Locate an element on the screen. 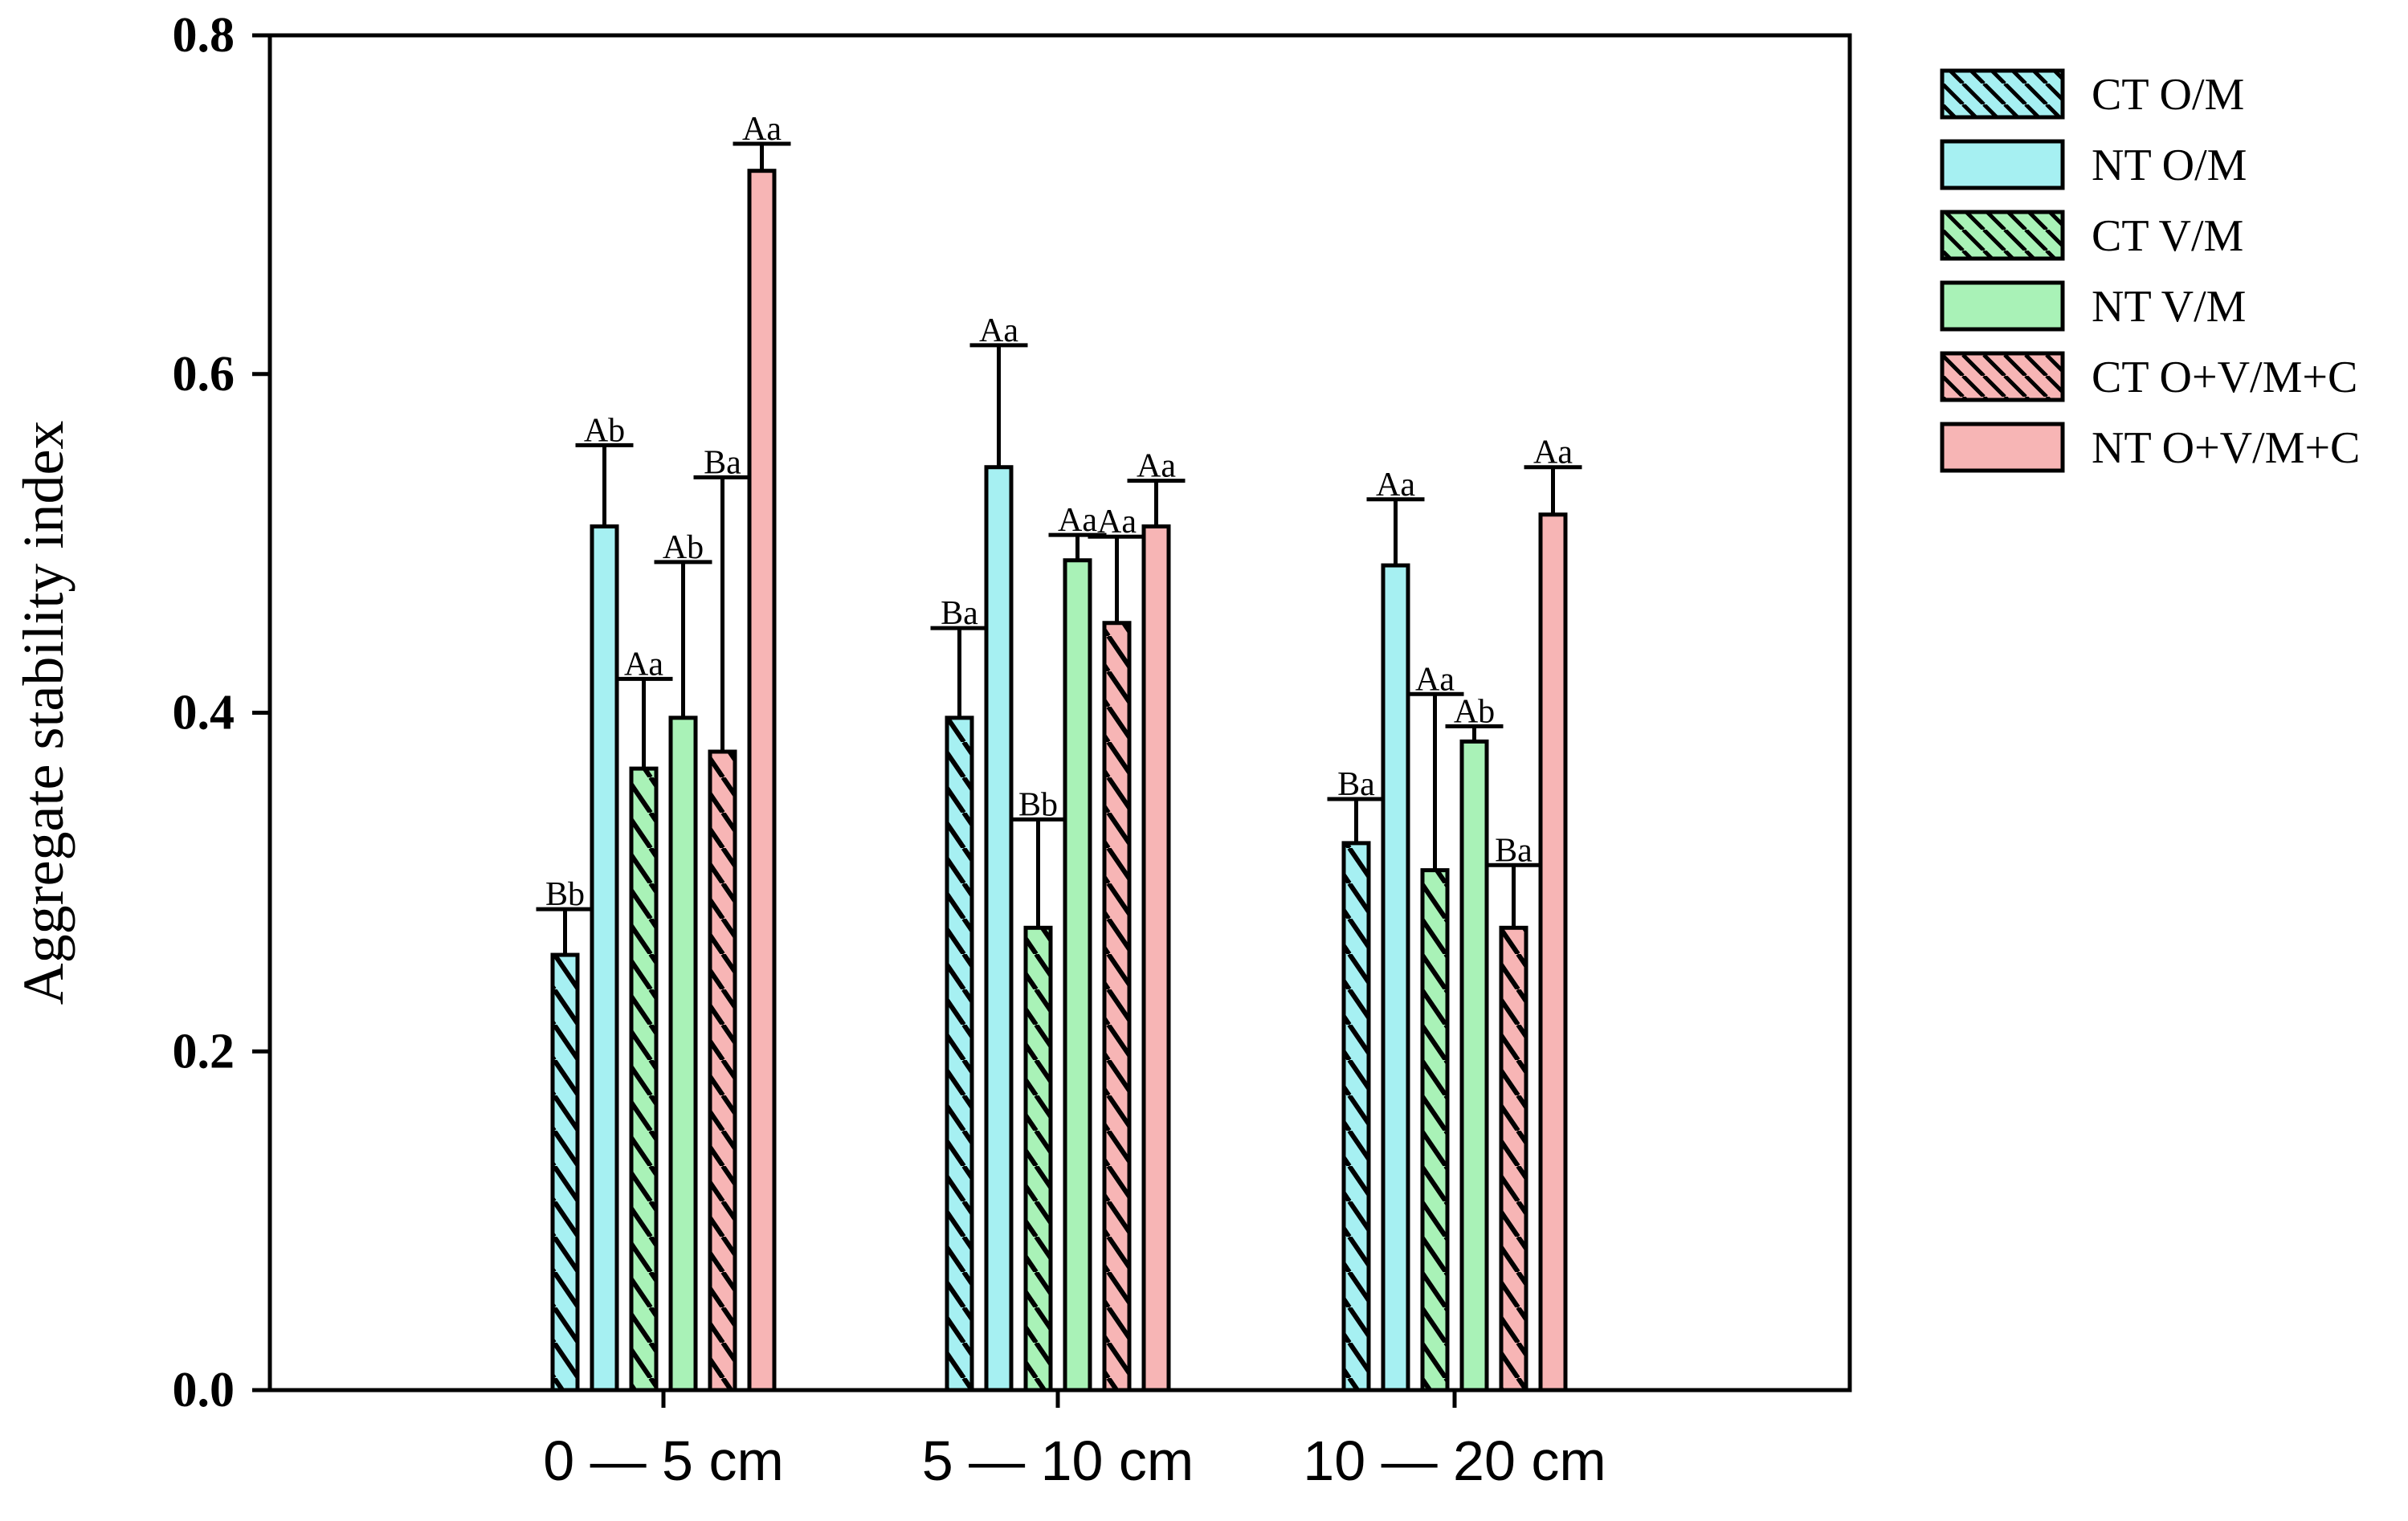 Image resolution: width=2408 pixels, height=1521 pixels. y-axis-title: Aggregate stability index is located at coordinates (43, 713).